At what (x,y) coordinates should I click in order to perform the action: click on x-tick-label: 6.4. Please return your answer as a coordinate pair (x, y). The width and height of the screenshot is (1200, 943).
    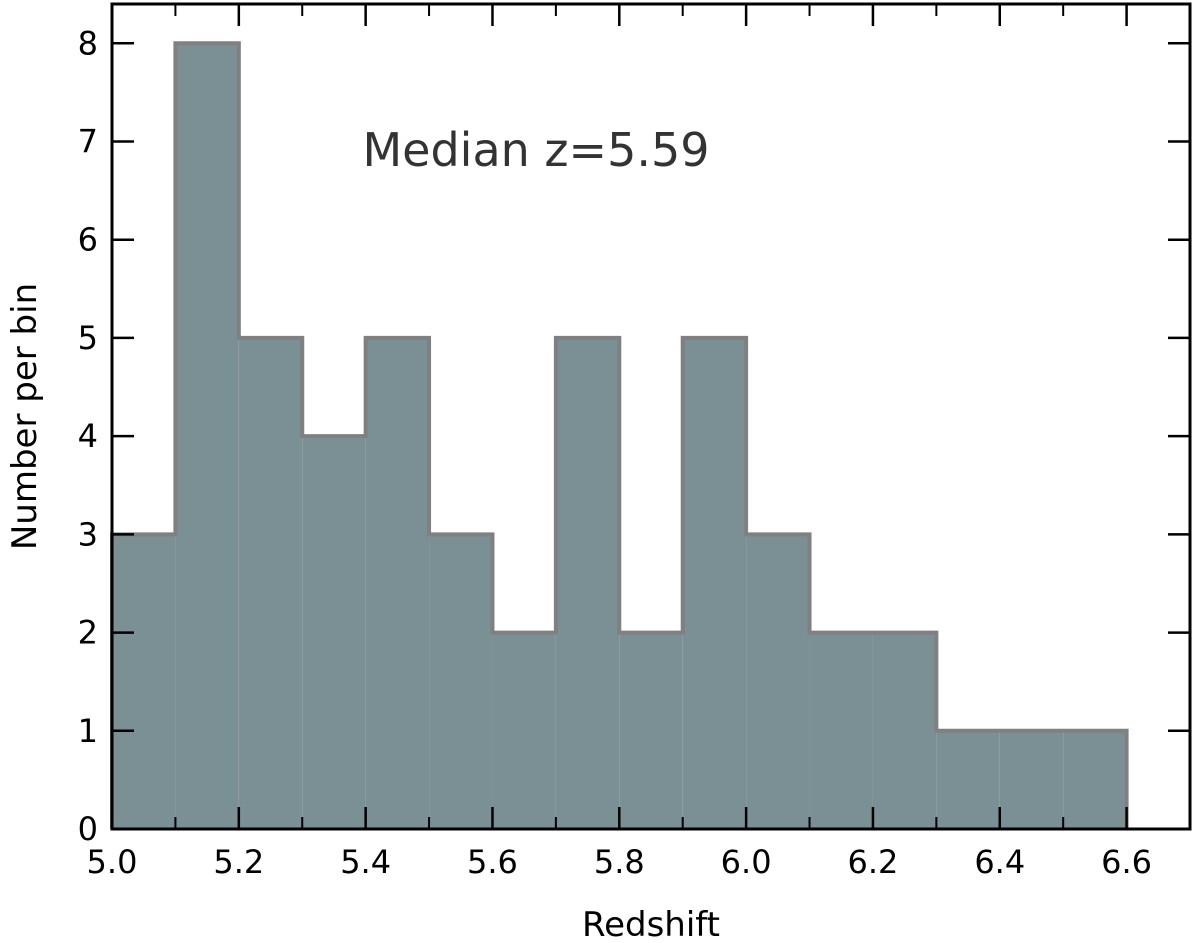
    Looking at the image, I should click on (999, 862).